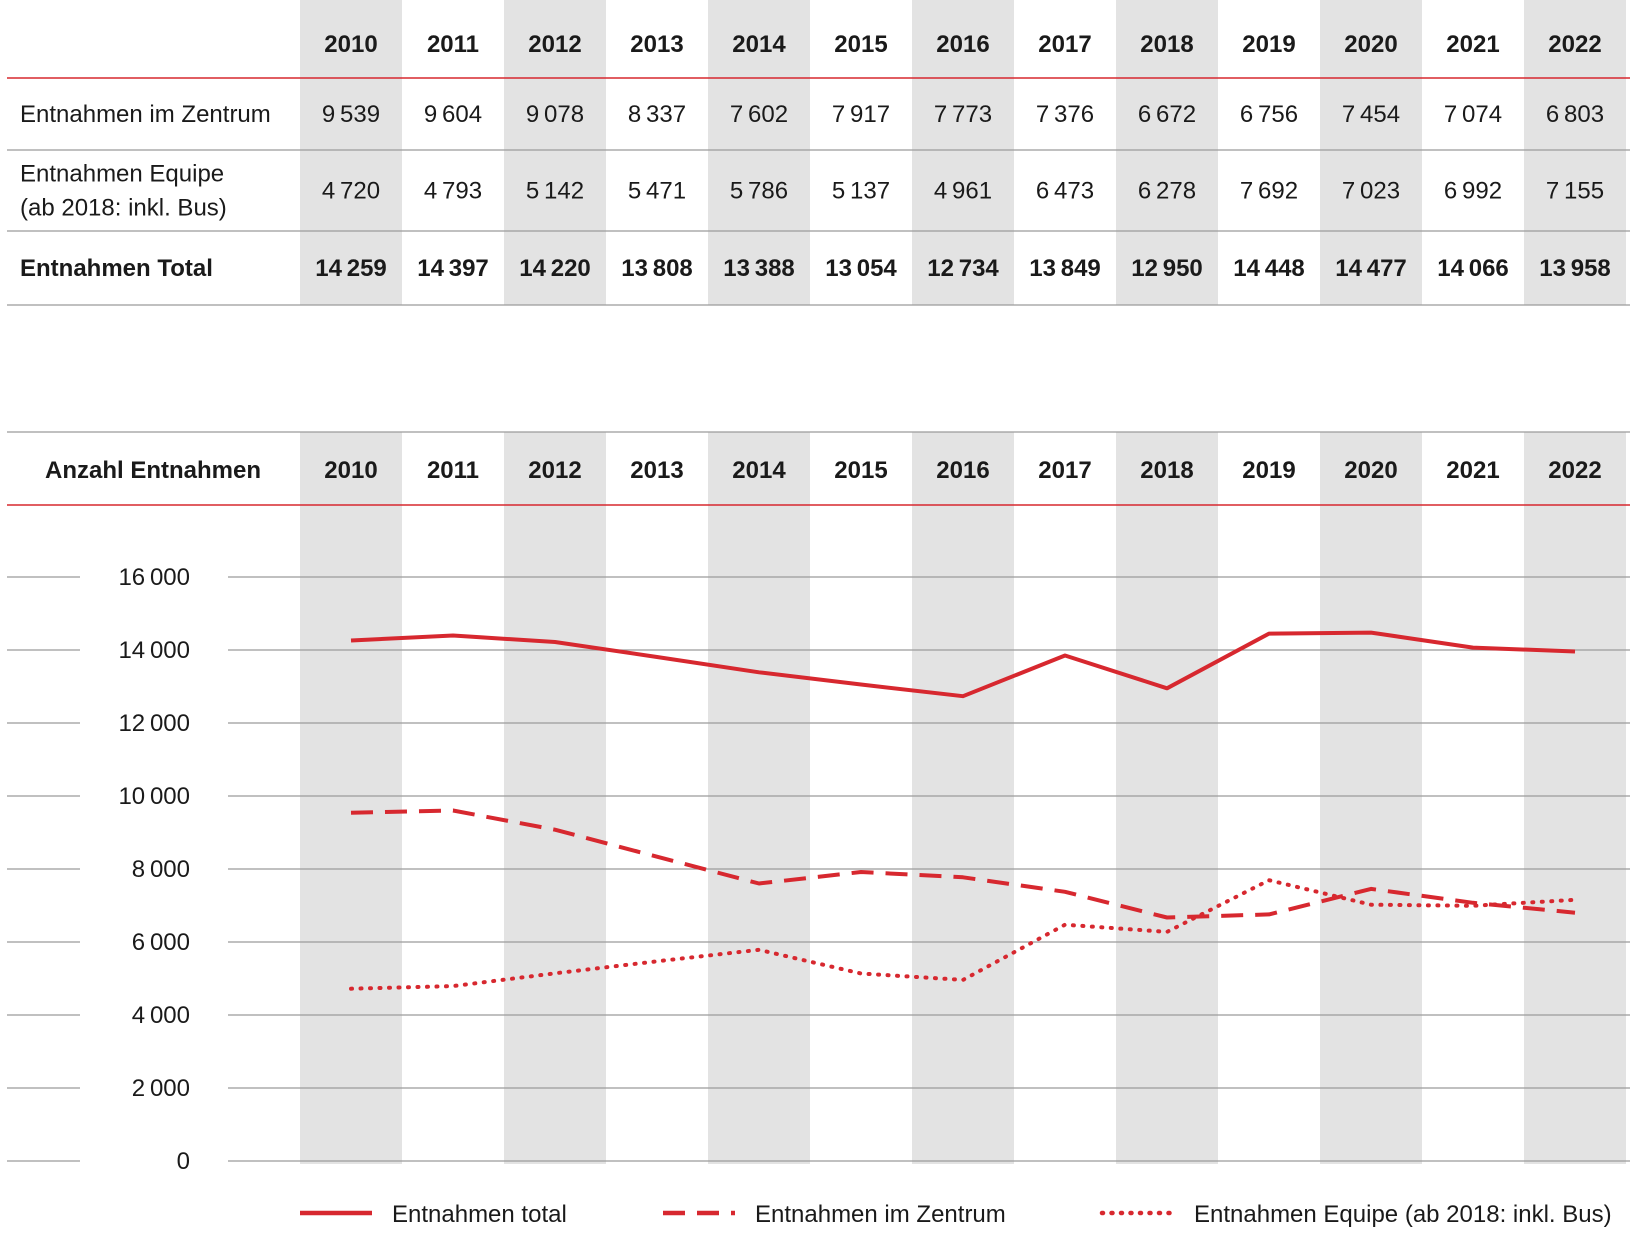 This screenshot has height=1239, width=1635. Describe the element at coordinates (656, 44) in the screenshot. I see `table-year-label: 2013` at that location.